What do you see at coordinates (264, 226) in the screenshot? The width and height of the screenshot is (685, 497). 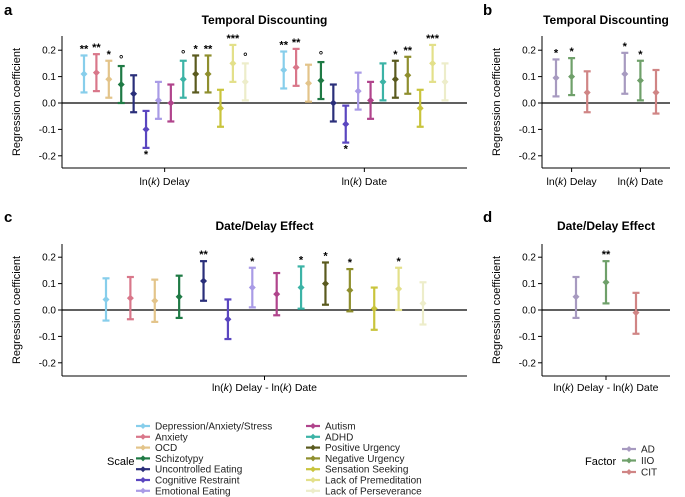 I see `chart-title: Date/Delay Effect` at bounding box center [264, 226].